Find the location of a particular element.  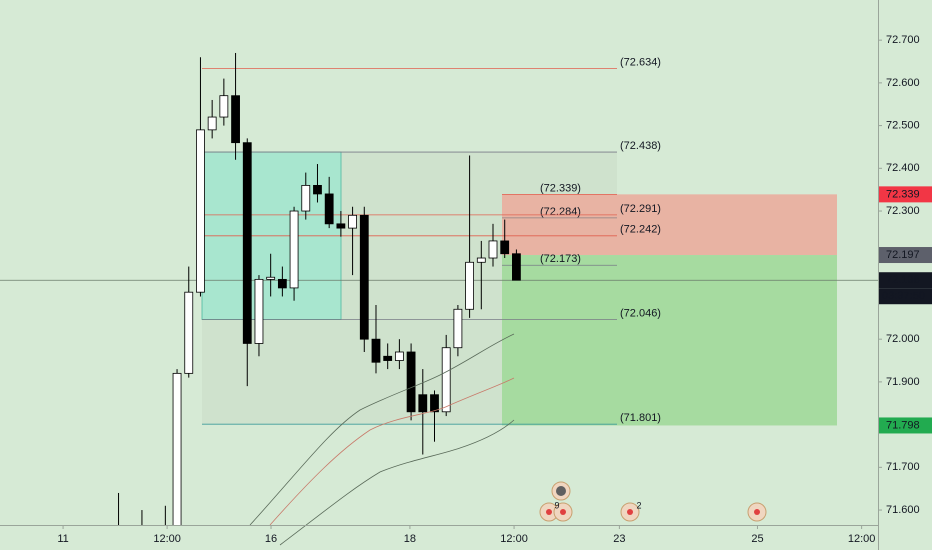

event-count: 2 is located at coordinates (638, 505).